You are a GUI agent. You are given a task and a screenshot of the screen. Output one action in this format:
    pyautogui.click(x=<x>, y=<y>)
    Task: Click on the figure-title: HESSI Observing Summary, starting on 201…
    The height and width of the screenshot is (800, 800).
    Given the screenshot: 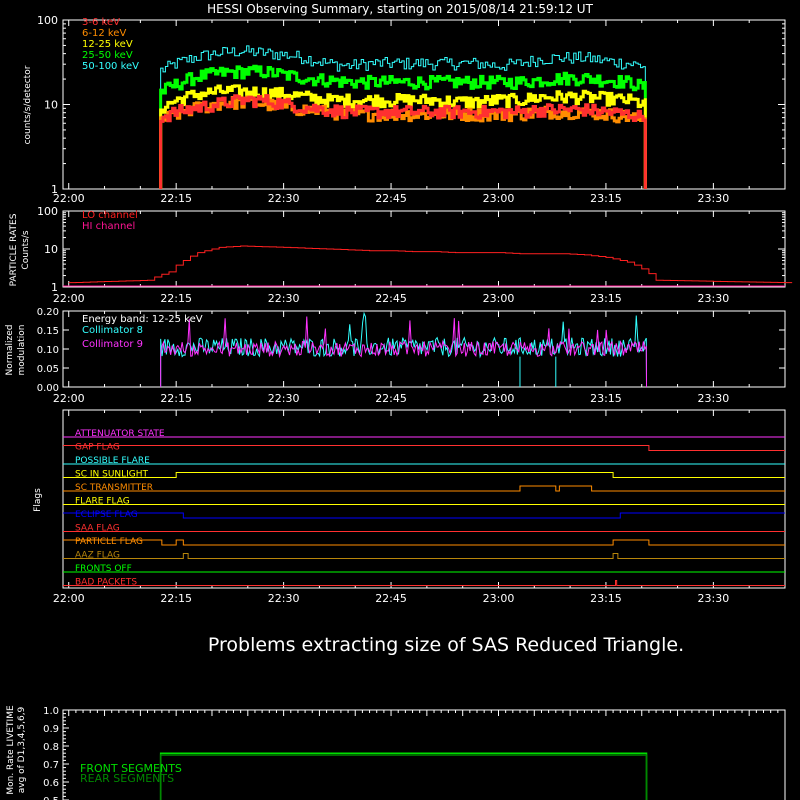 What is the action you would take?
    pyautogui.click(x=400, y=9)
    